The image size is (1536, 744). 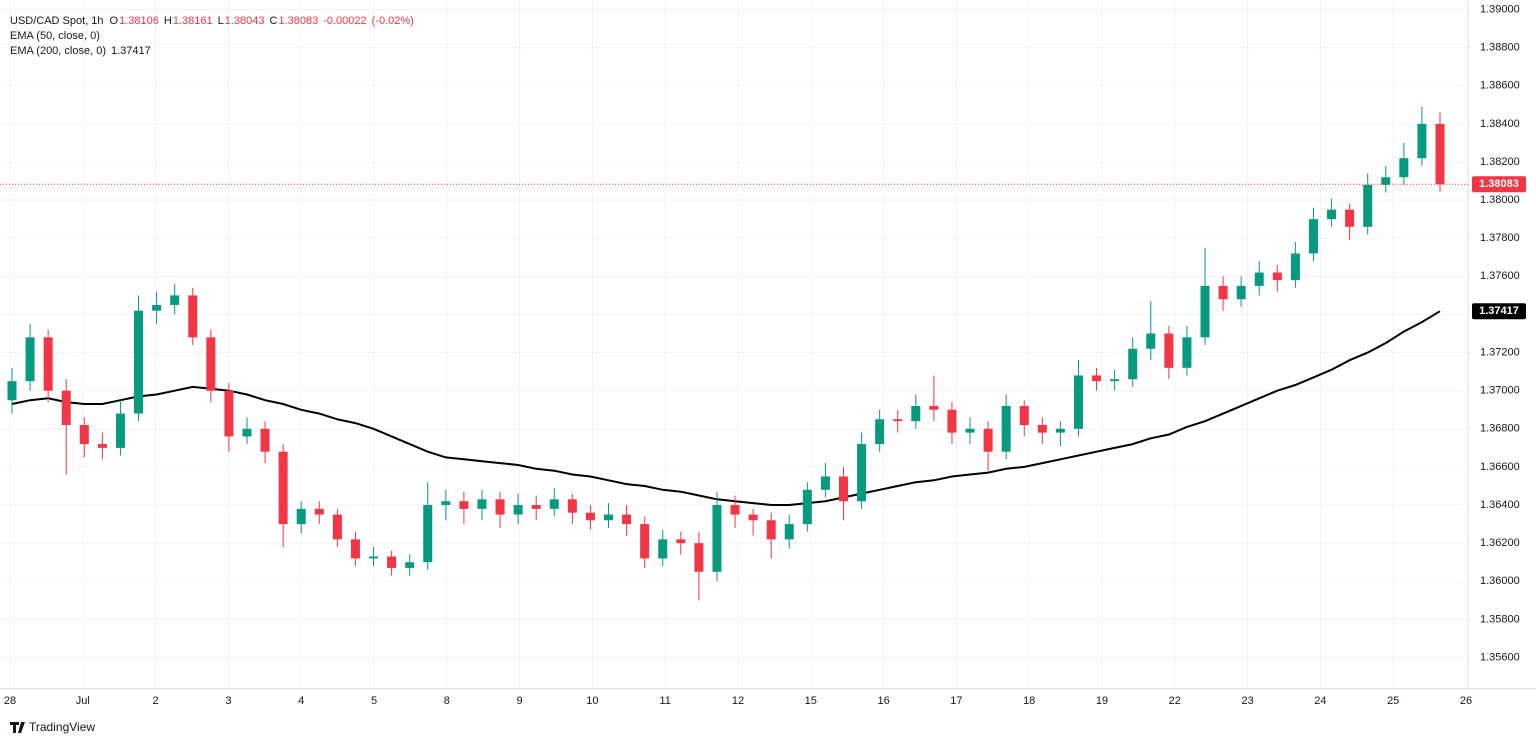 I want to click on change-value: -0.00022, so click(x=344, y=21).